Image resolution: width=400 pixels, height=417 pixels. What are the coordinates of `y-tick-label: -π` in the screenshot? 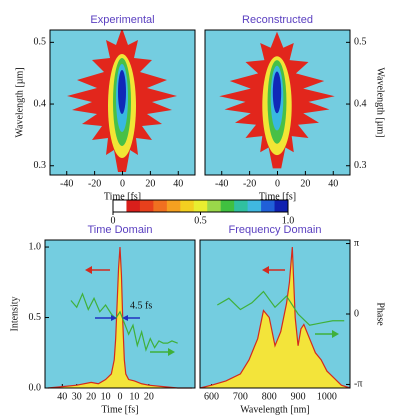 It's located at (358, 384).